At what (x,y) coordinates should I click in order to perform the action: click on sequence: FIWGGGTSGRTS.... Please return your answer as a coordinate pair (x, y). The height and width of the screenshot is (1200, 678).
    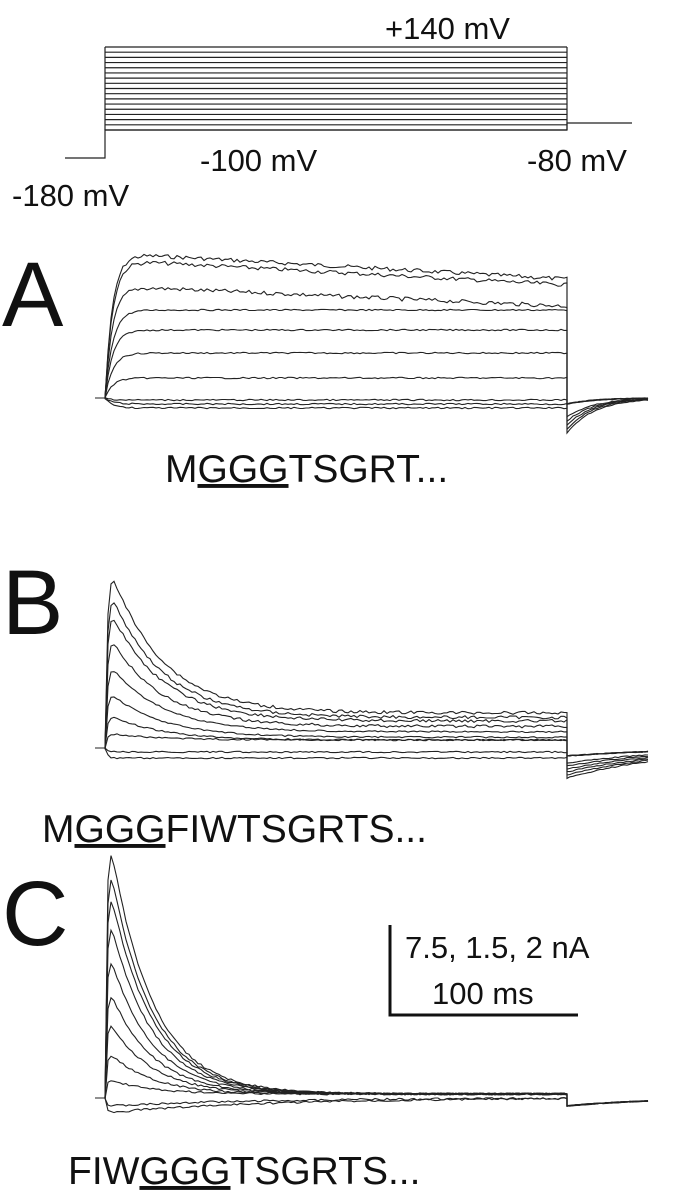
    Looking at the image, I should click on (244, 1171).